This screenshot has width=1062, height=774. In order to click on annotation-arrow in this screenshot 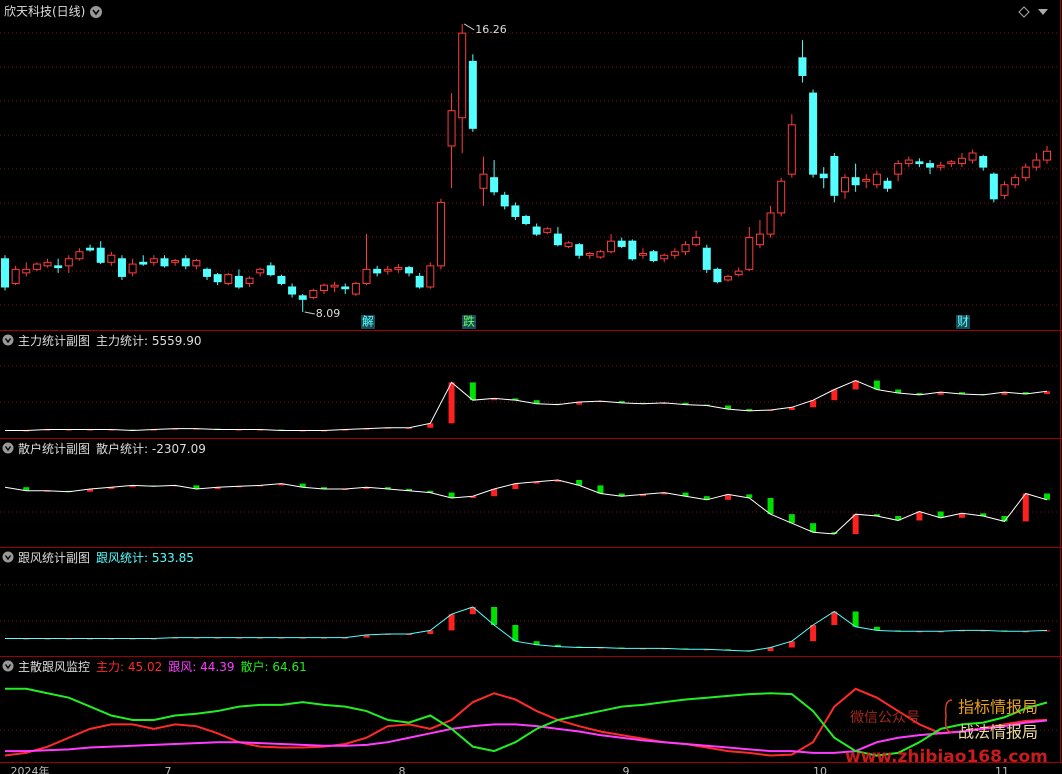, I will do `click(469, 27)`.